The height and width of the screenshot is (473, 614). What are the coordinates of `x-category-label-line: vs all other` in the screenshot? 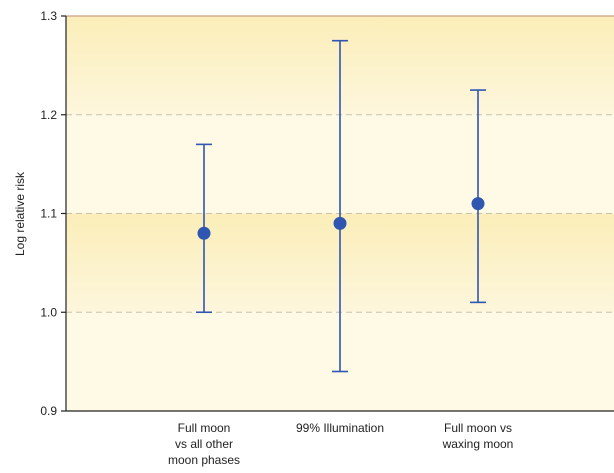 It's located at (204, 444).